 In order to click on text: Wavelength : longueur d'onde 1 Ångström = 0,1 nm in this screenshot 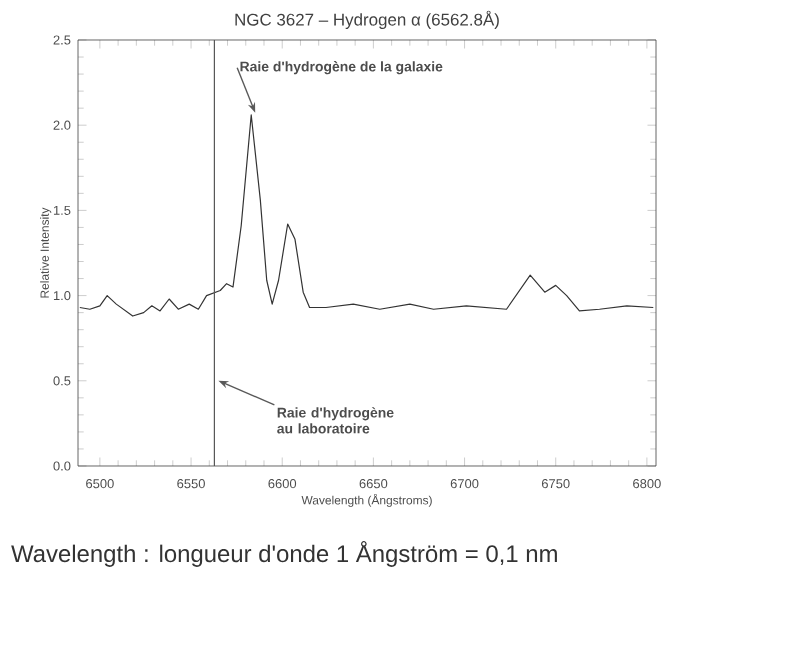, I will do `click(284, 554)`.